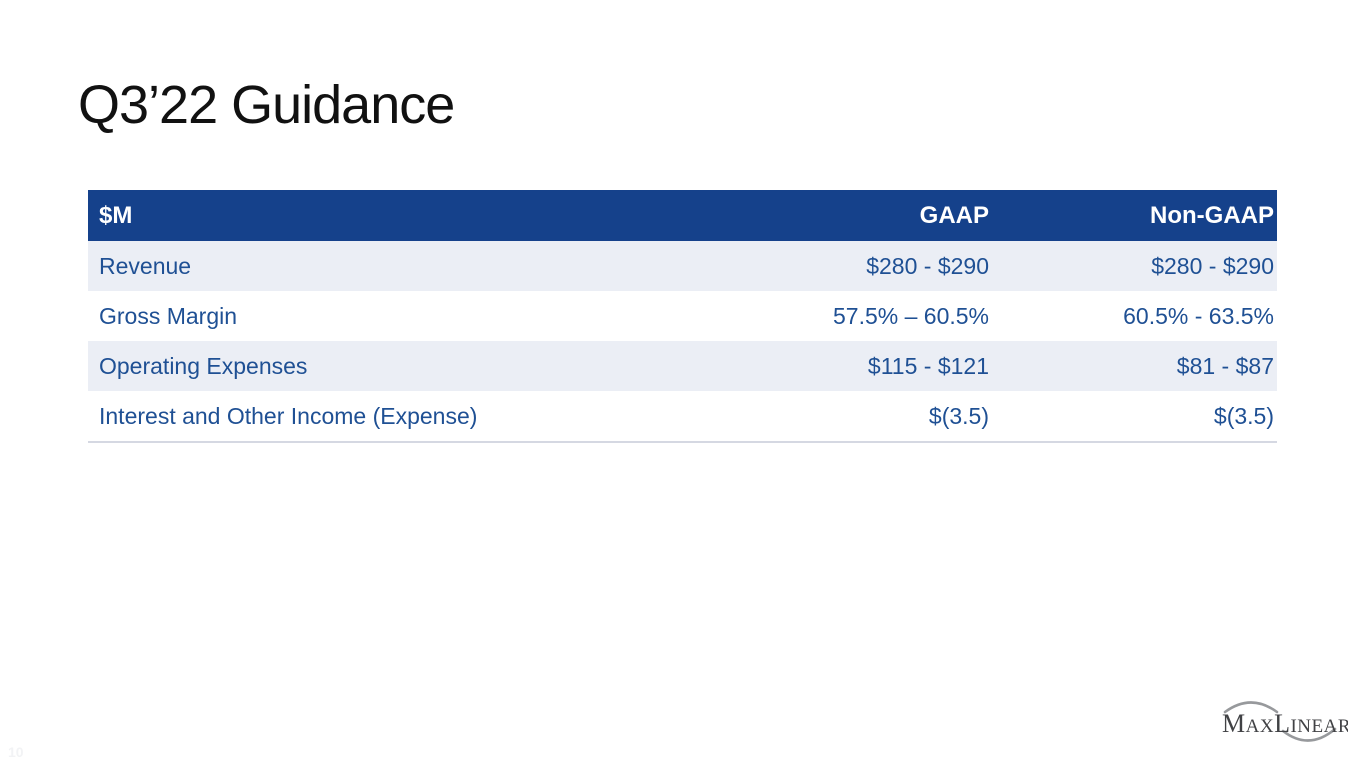  What do you see at coordinates (928, 366) in the screenshot?
I see `row-gaap-value: $115 - $121` at bounding box center [928, 366].